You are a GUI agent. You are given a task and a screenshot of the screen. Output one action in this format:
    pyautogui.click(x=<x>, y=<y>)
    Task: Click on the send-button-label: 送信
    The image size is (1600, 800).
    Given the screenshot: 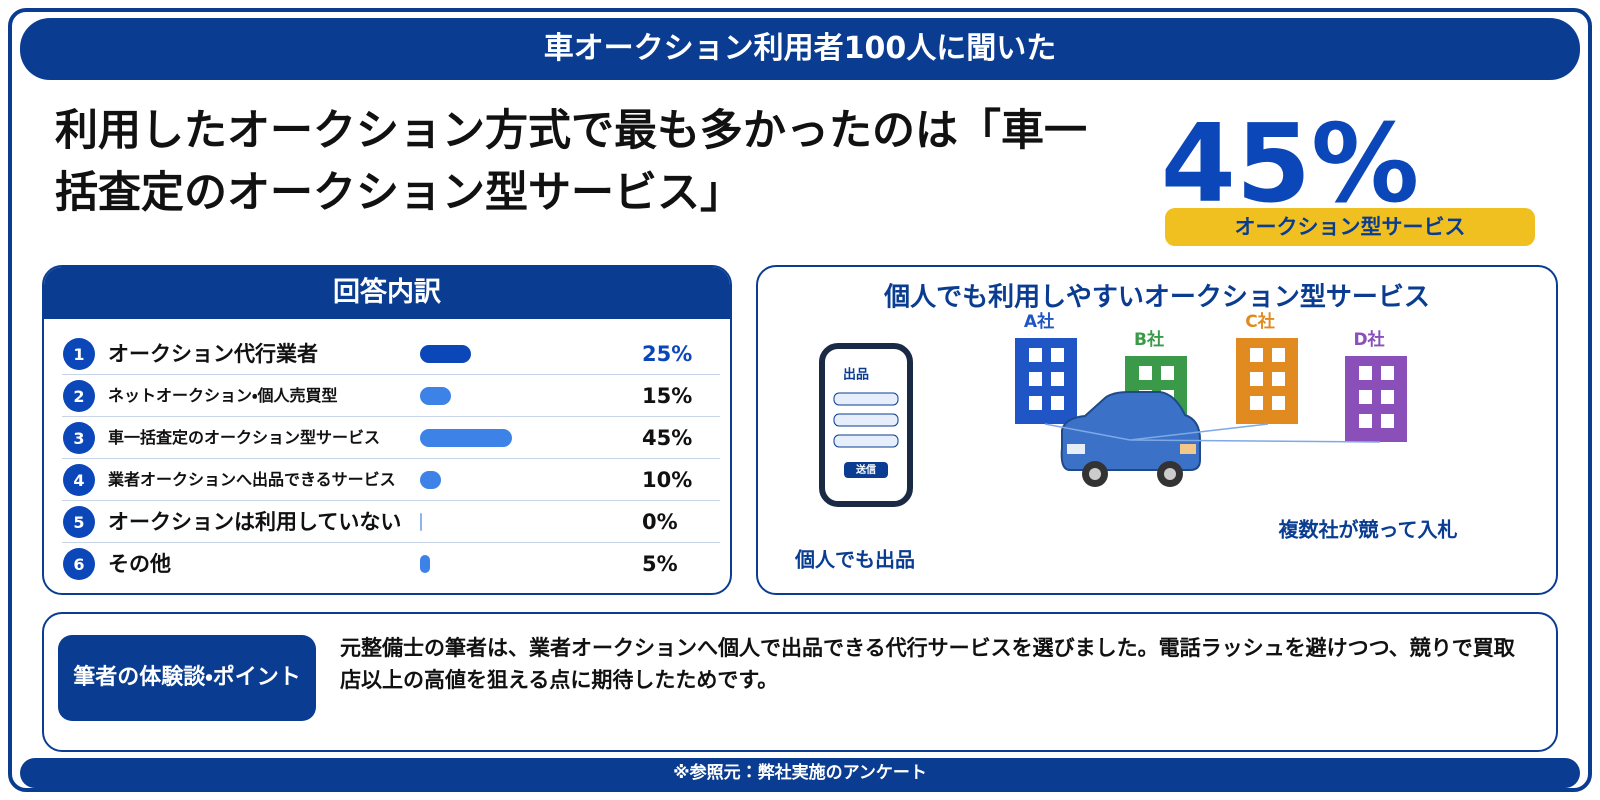 What is the action you would take?
    pyautogui.click(x=866, y=469)
    